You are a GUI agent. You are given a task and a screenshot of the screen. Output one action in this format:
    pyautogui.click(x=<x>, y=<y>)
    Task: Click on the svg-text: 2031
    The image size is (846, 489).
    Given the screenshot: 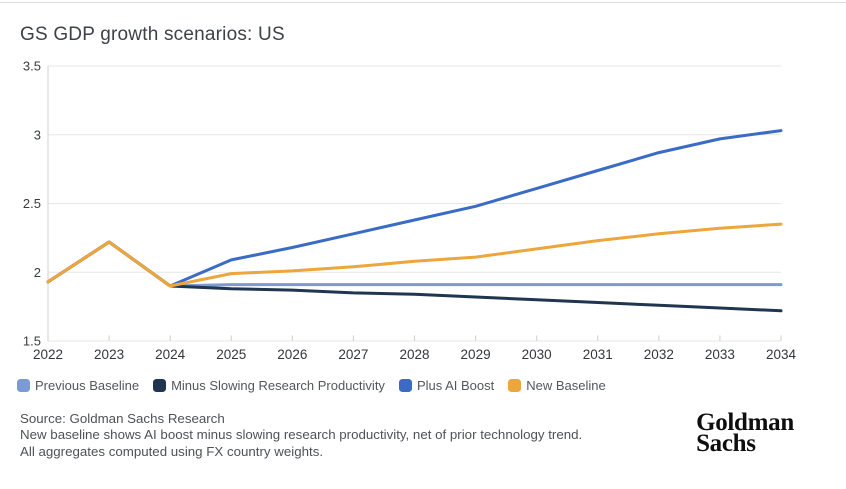 What is the action you would take?
    pyautogui.click(x=598, y=354)
    